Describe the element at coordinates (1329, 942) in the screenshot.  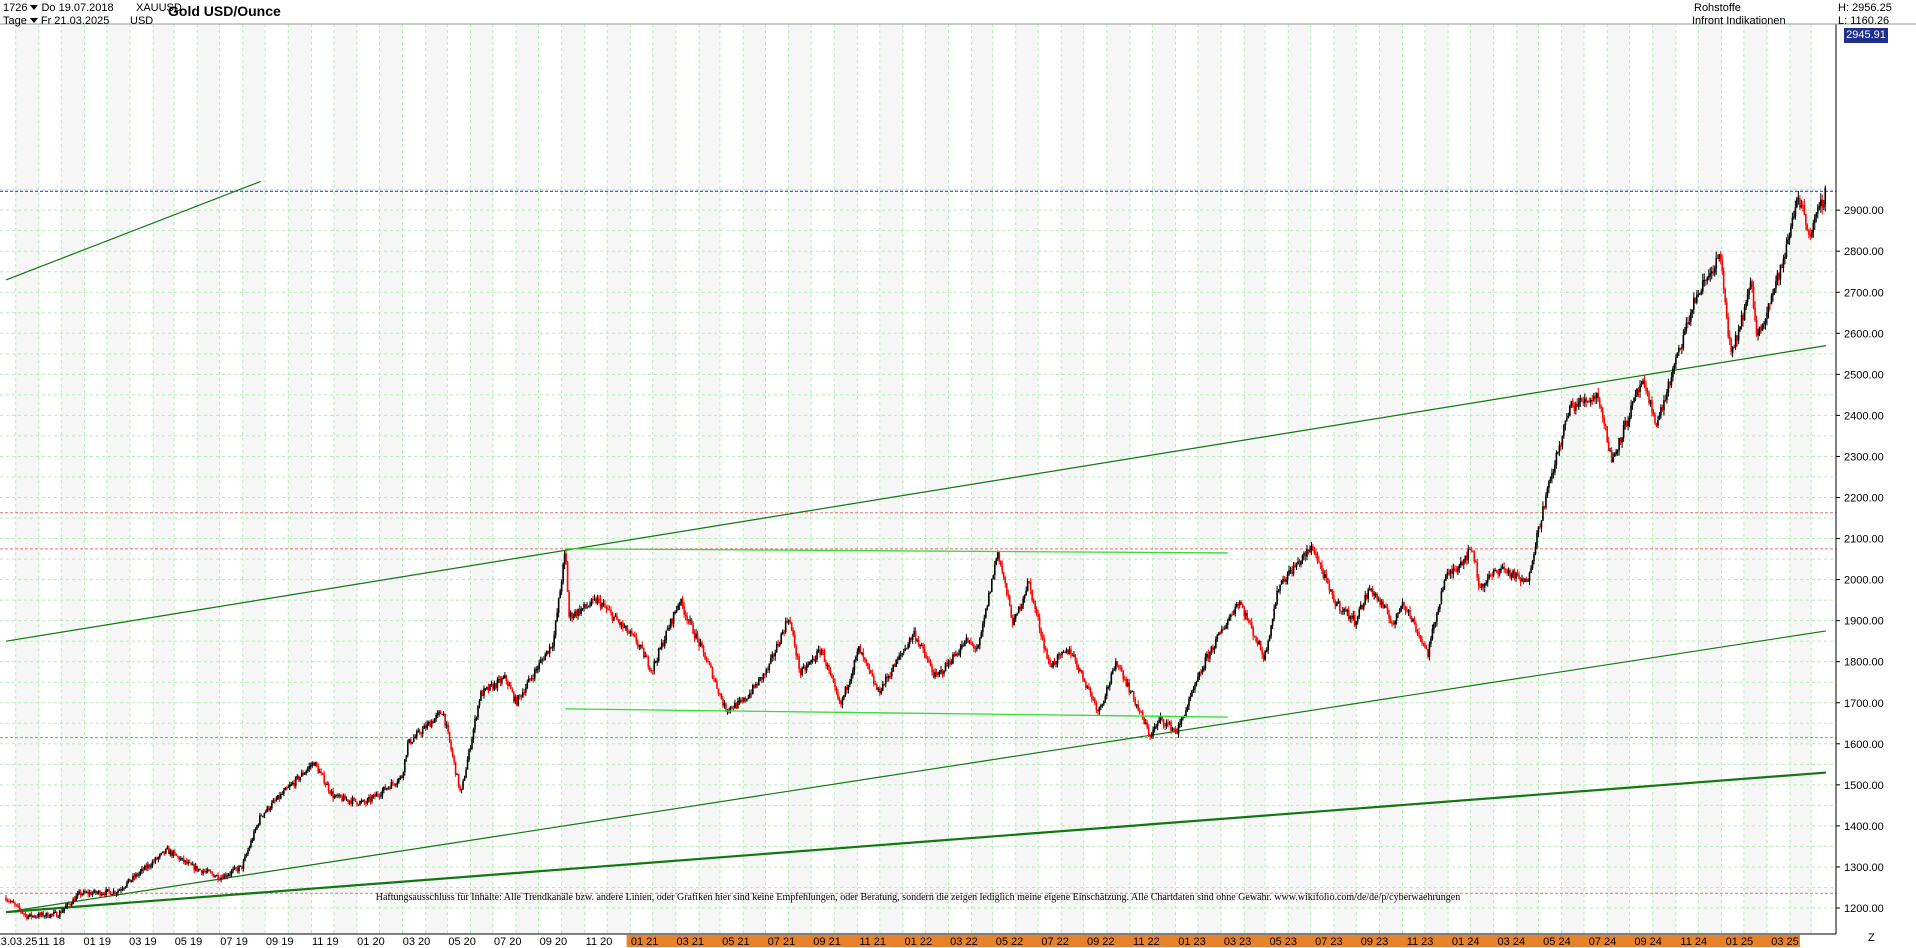
I see `x-tick-label: 07 23` at that location.